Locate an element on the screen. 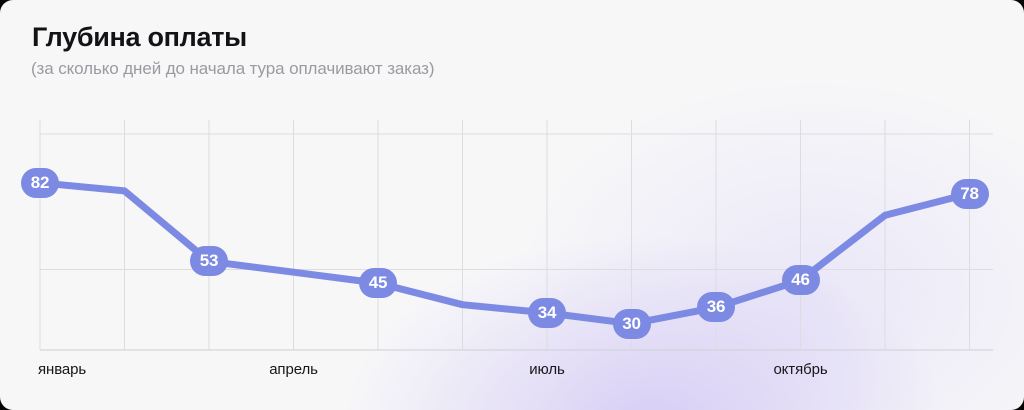 The width and height of the screenshot is (1024, 410). x-axis-label: июль is located at coordinates (547, 369).